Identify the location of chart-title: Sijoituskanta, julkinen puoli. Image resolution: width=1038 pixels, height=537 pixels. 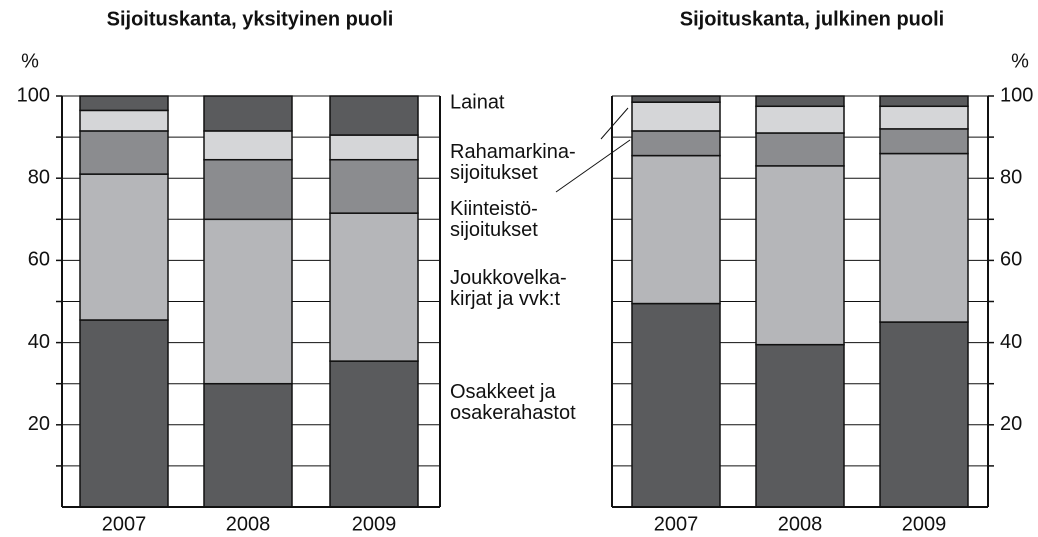
(812, 19).